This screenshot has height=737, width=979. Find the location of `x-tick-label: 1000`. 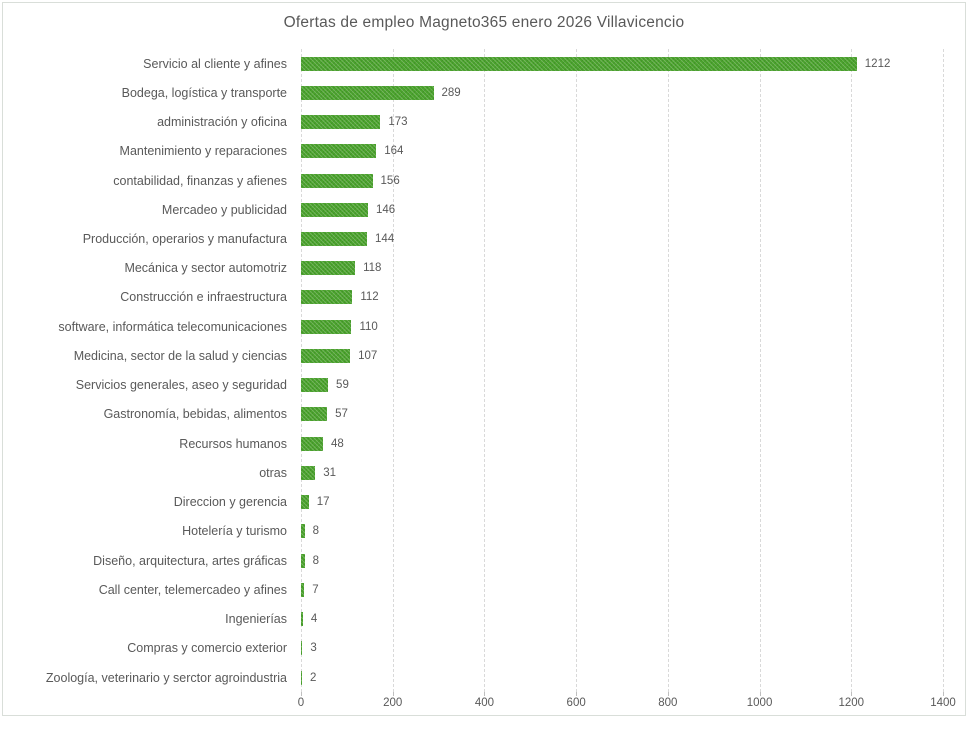

x-tick-label: 1000 is located at coordinates (759, 703).